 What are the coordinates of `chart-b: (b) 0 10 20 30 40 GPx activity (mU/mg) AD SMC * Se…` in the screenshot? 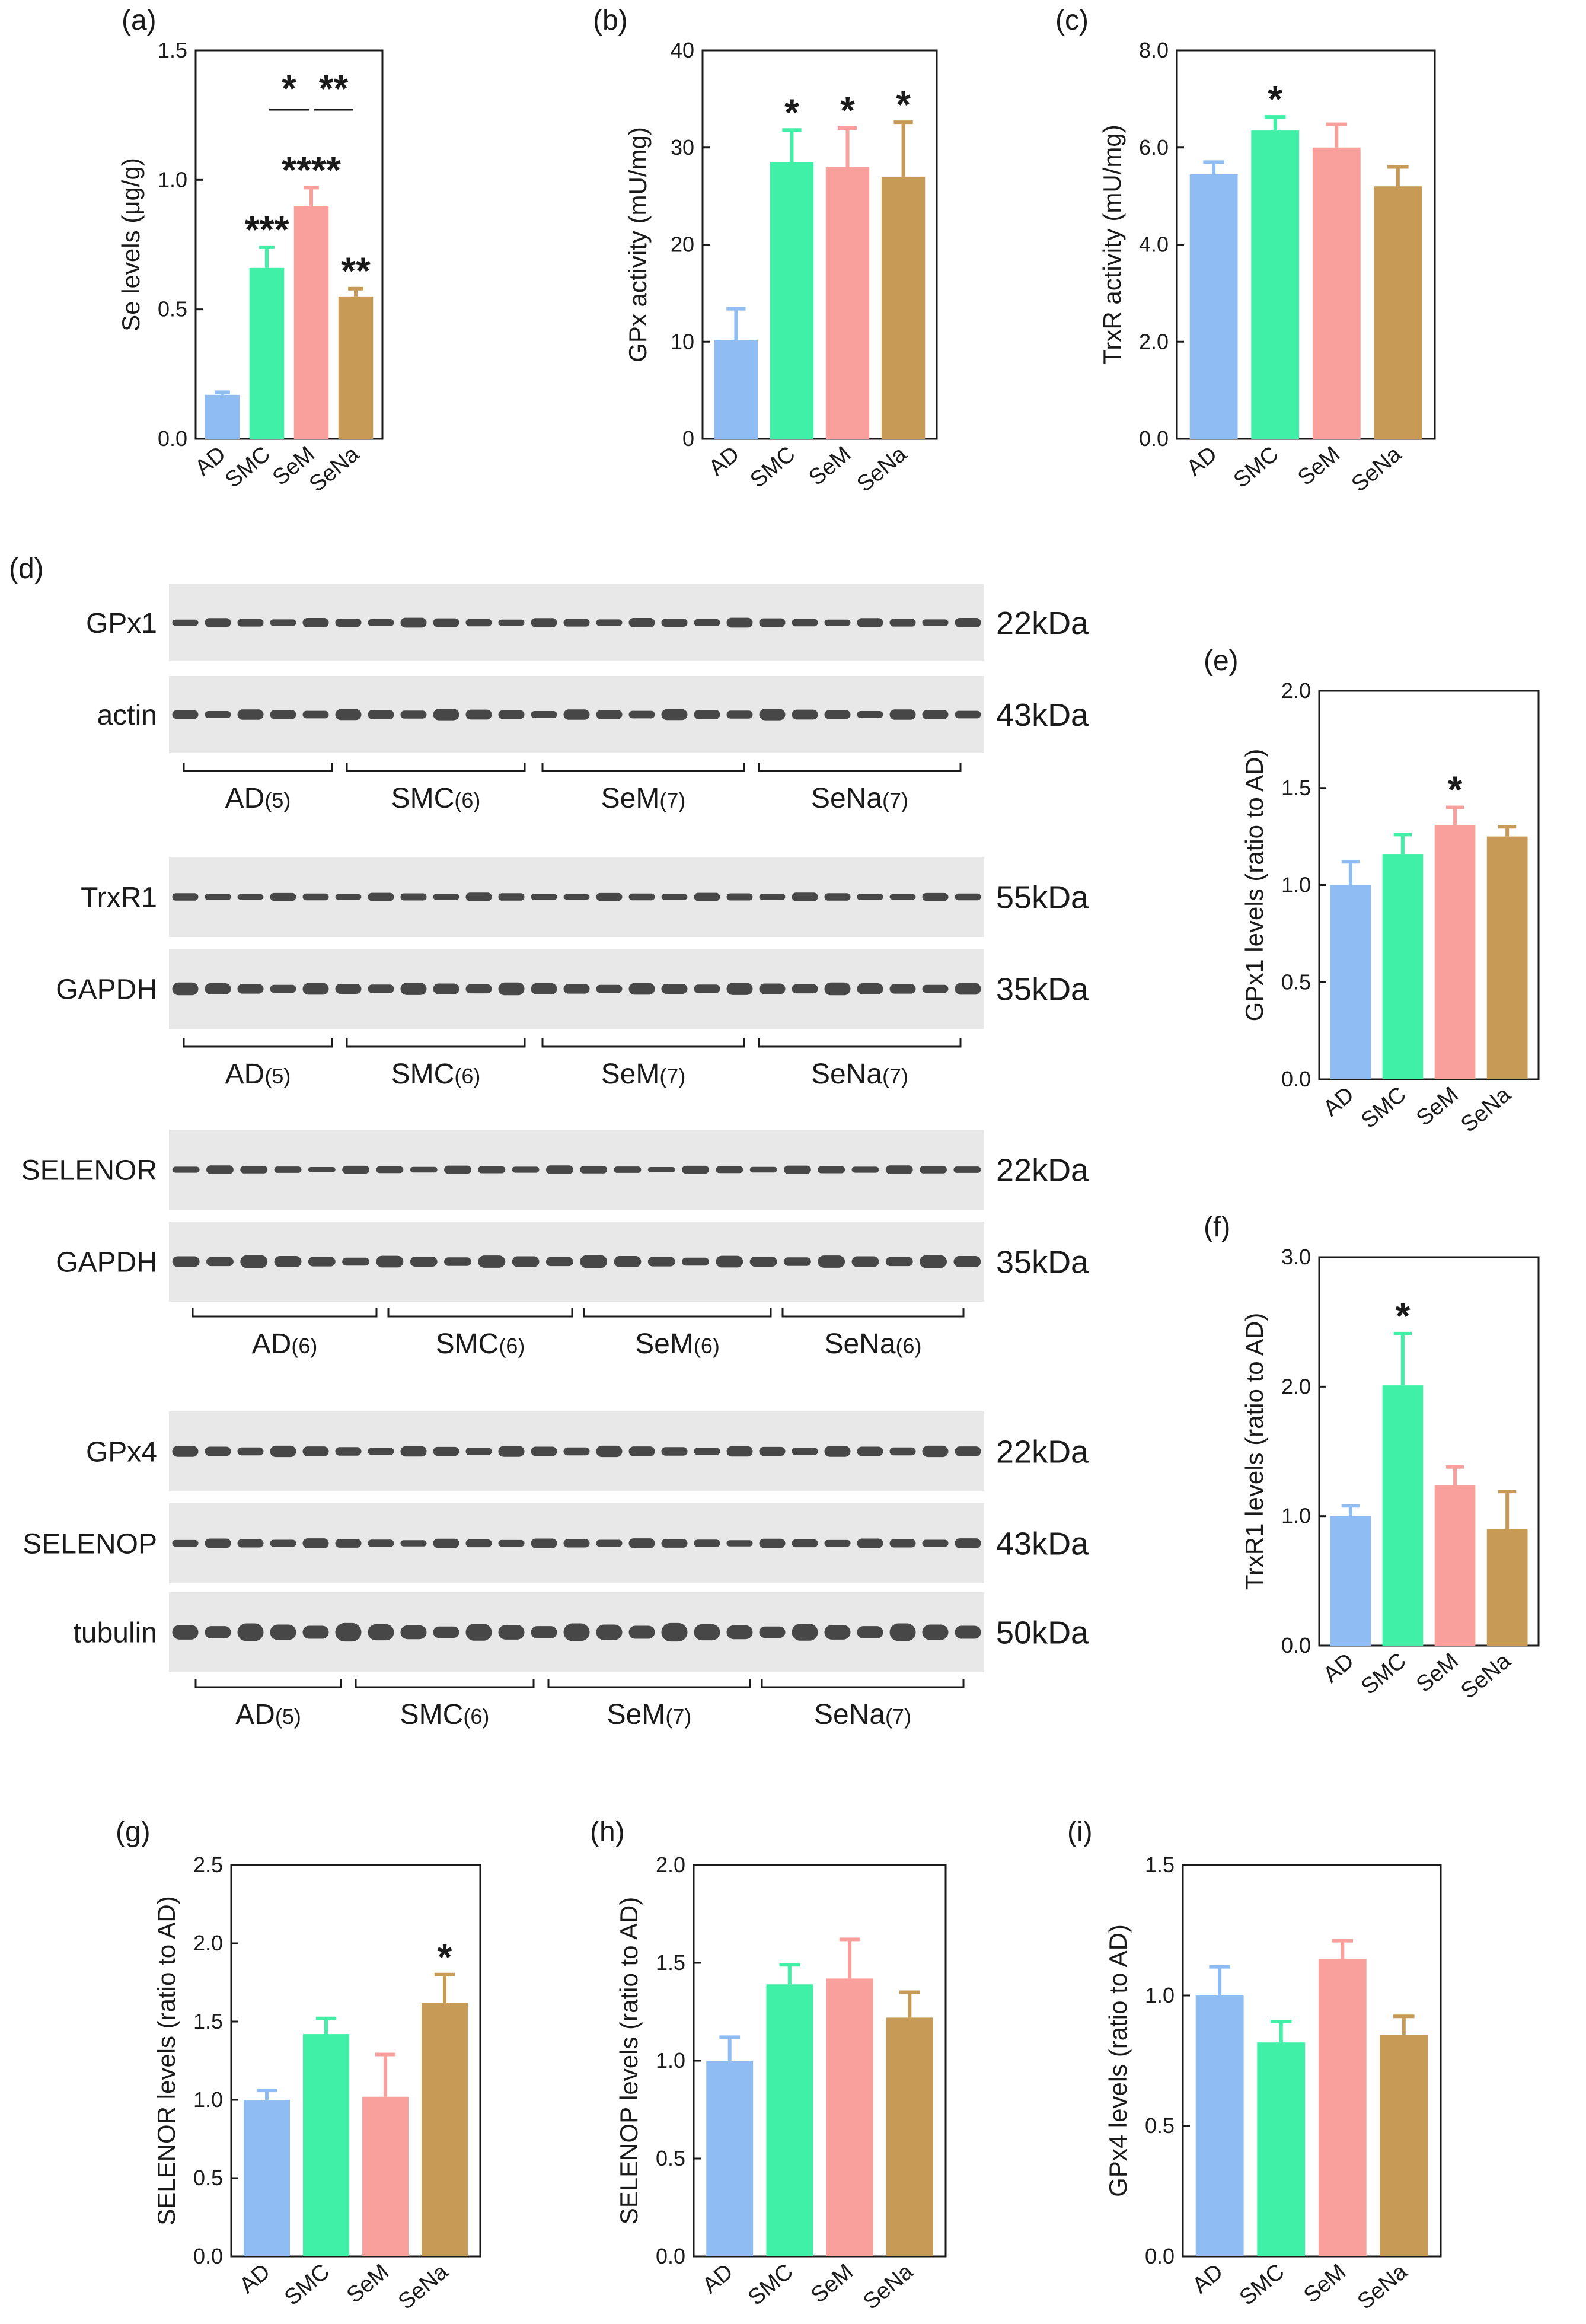 It's located at (765, 251).